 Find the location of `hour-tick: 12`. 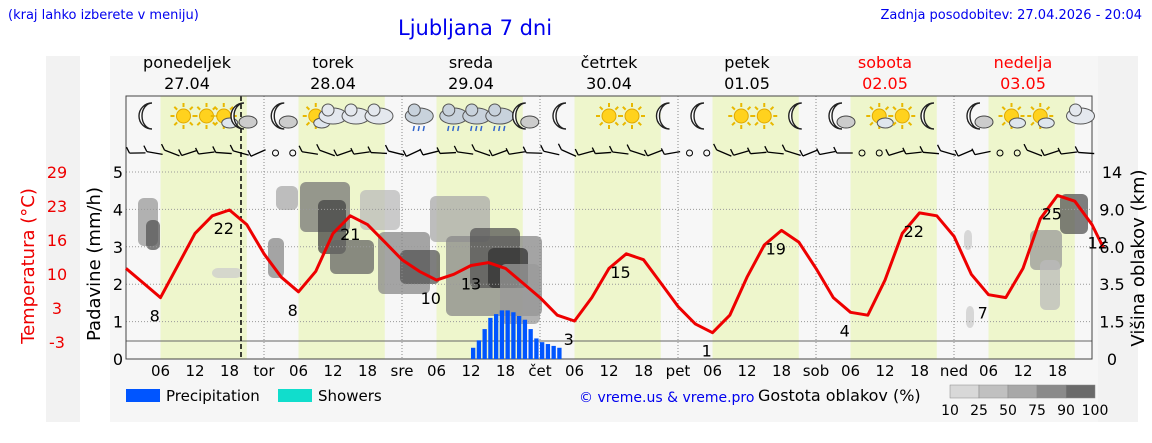

hour-tick: 12 is located at coordinates (194, 371).